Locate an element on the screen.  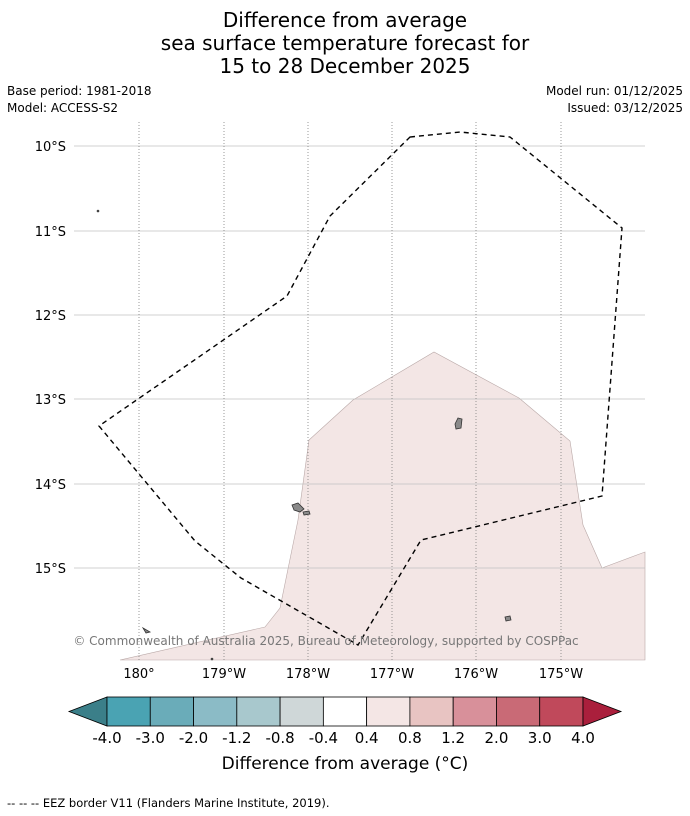
colorbar-extend-high is located at coordinates (602, 711).